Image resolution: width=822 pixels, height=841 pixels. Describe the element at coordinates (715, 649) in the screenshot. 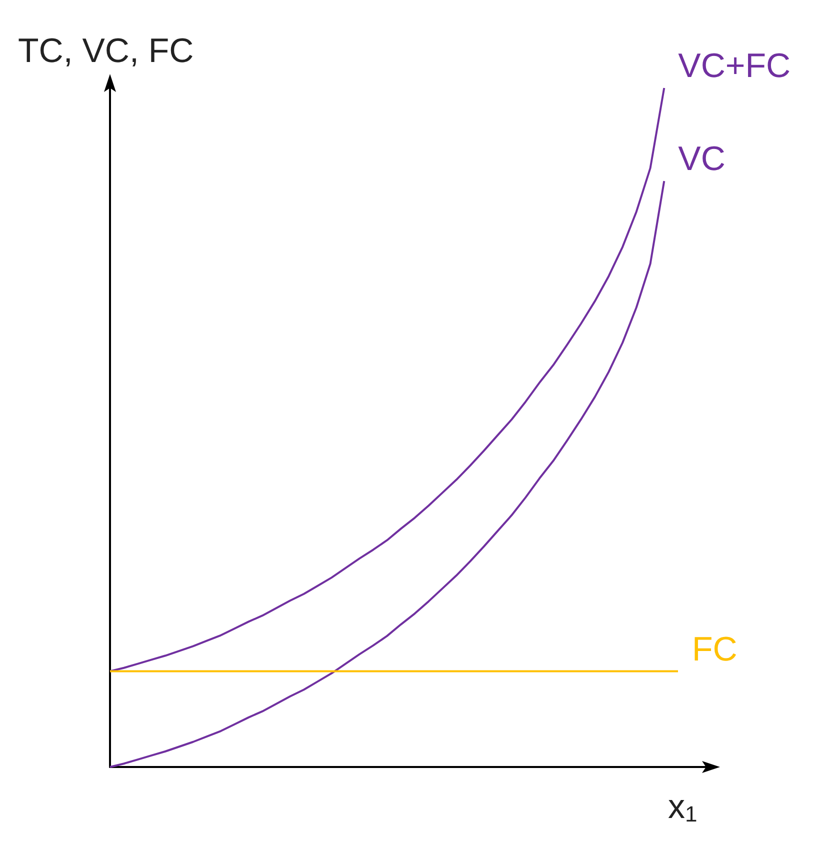

I see `series-label: FC` at that location.